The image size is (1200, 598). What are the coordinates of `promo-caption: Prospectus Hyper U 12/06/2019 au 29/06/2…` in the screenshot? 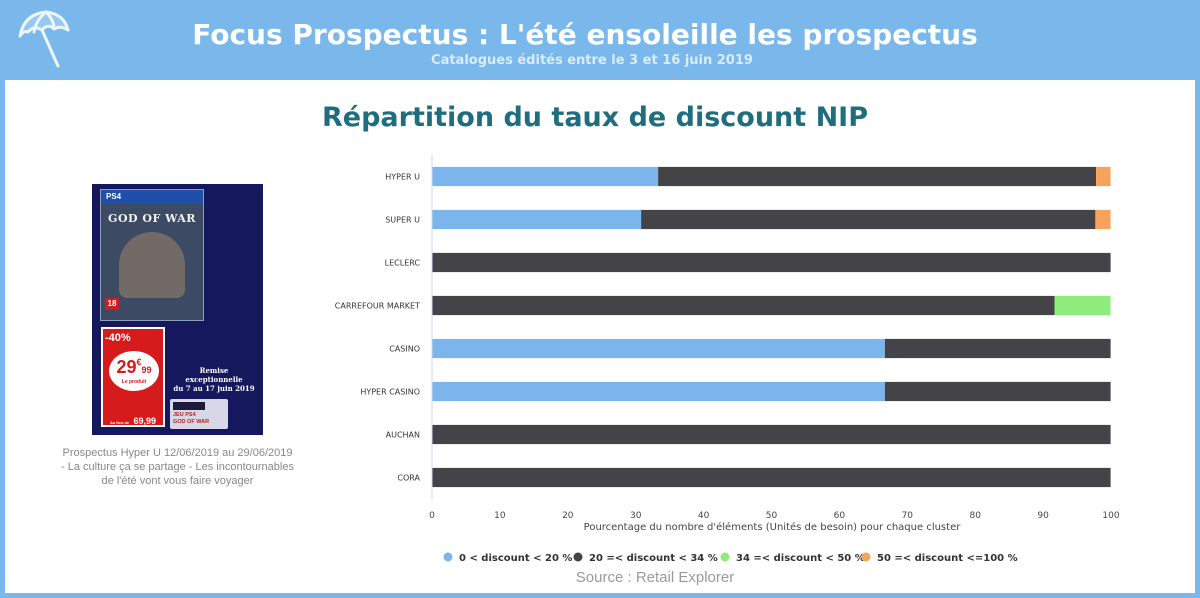 It's located at (177, 467).